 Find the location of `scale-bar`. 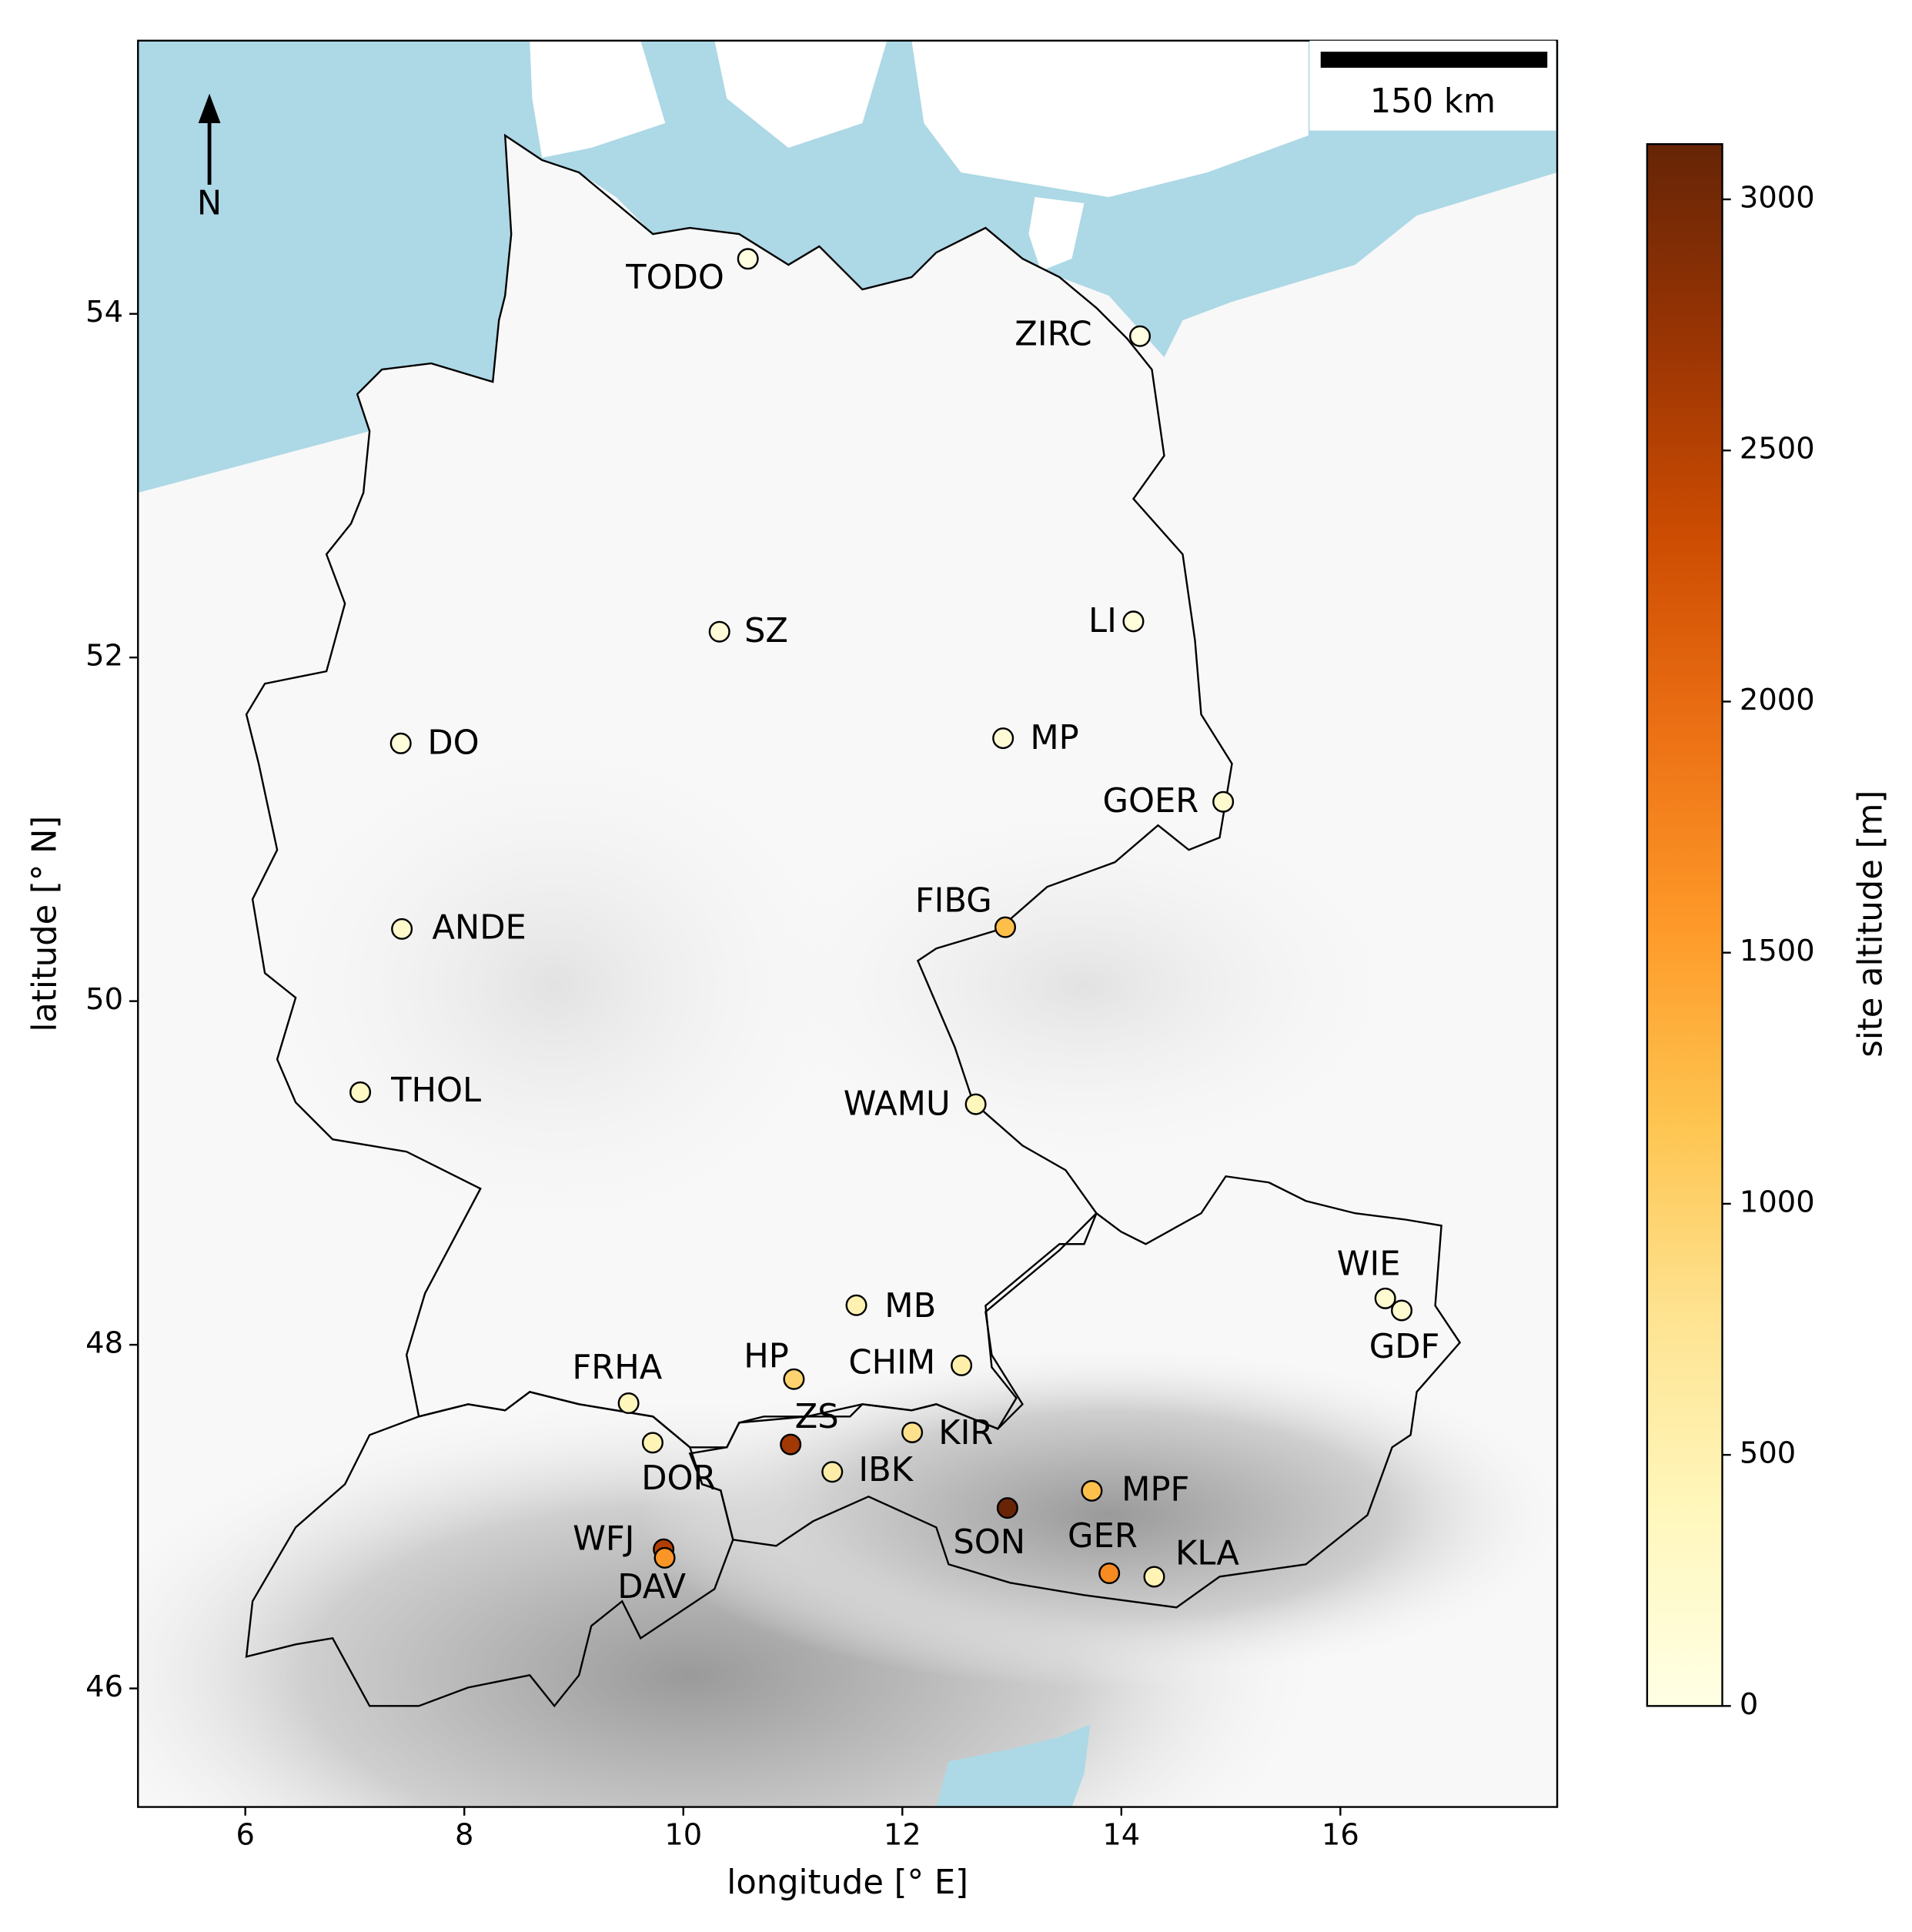

scale-bar is located at coordinates (1434, 61).